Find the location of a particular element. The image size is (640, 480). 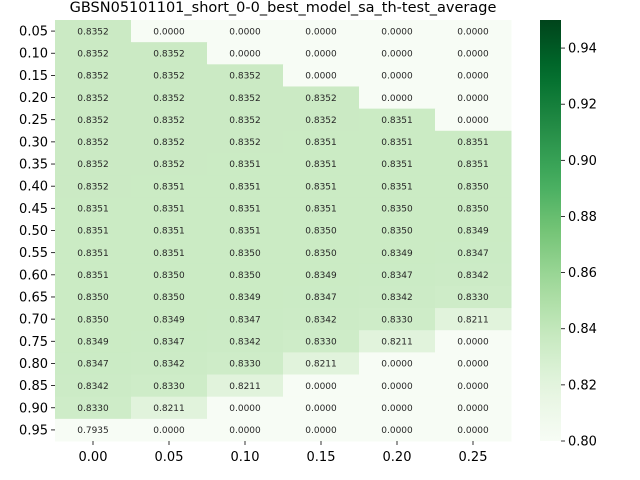

y-tick-label: 0.55 is located at coordinates (33, 253).